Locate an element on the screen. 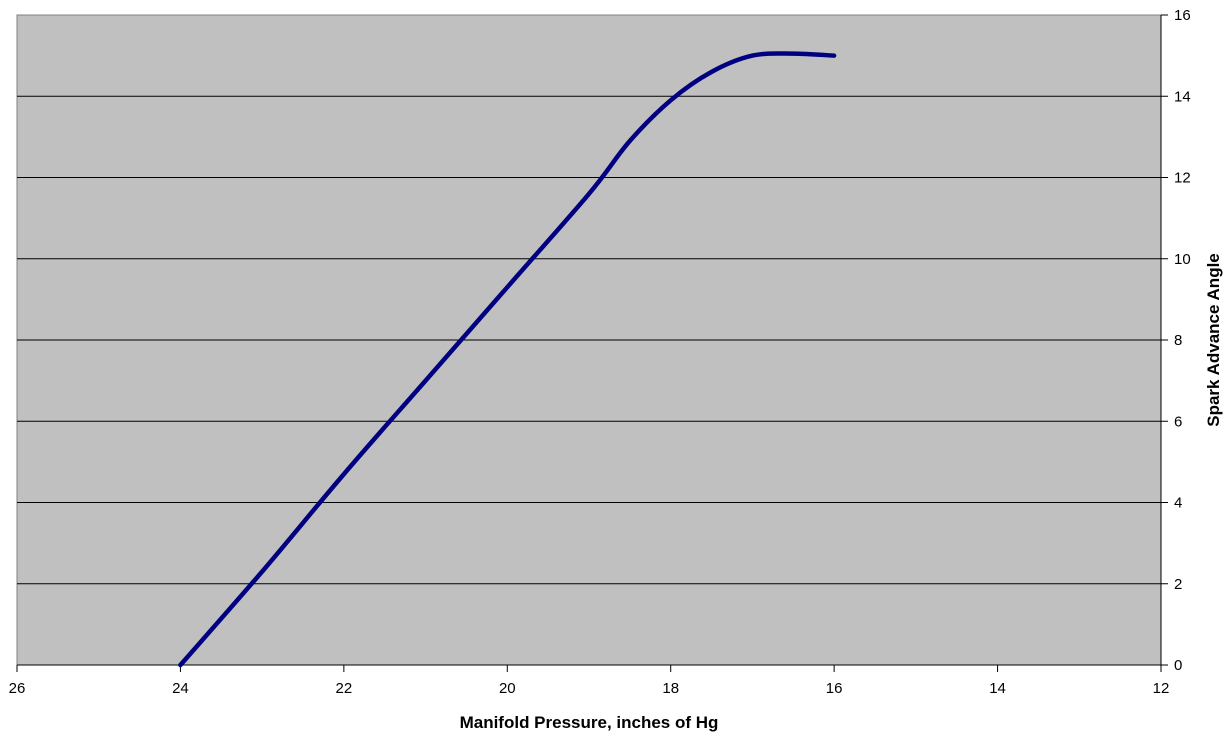  y-tick-label: 12 is located at coordinates (1182, 178).